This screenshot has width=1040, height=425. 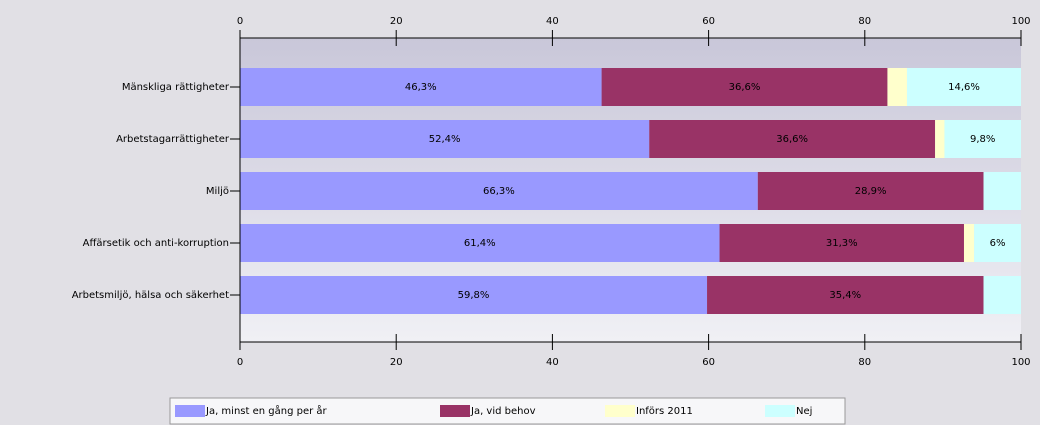 I want to click on legend-label: Ja, minst en gång per år, so click(x=266, y=410).